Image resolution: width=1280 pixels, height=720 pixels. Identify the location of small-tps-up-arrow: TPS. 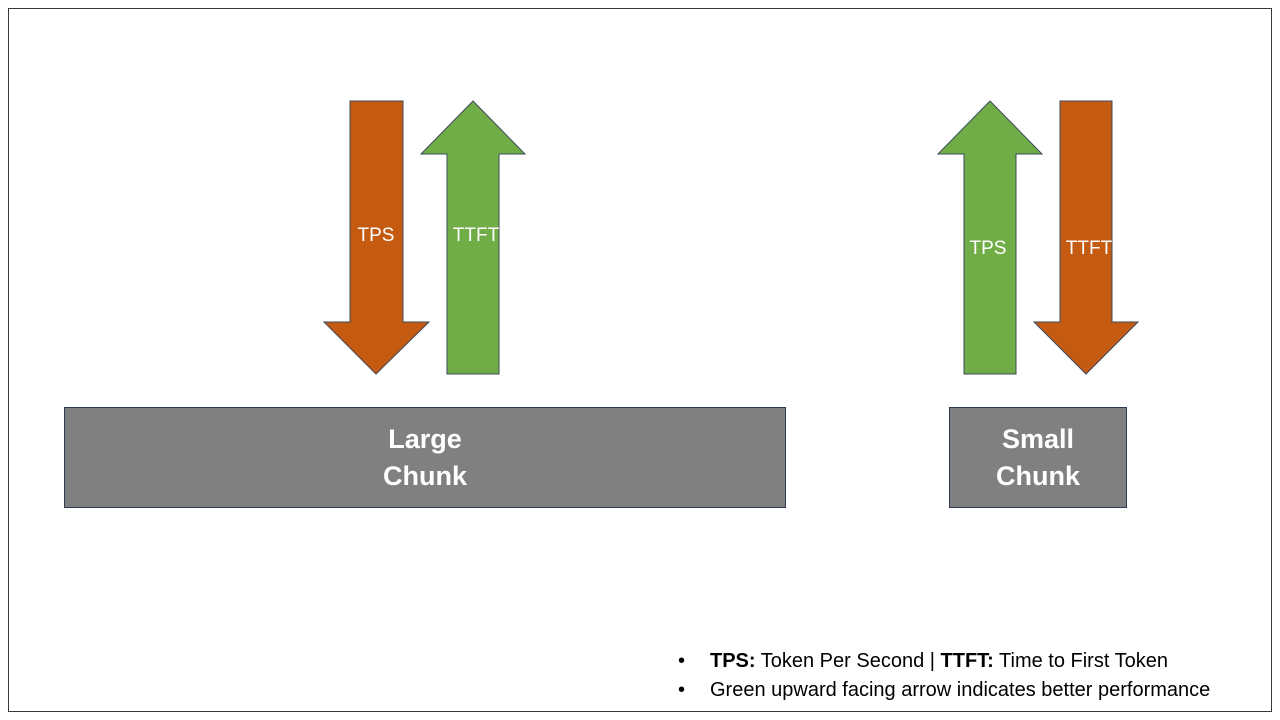
(990, 237).